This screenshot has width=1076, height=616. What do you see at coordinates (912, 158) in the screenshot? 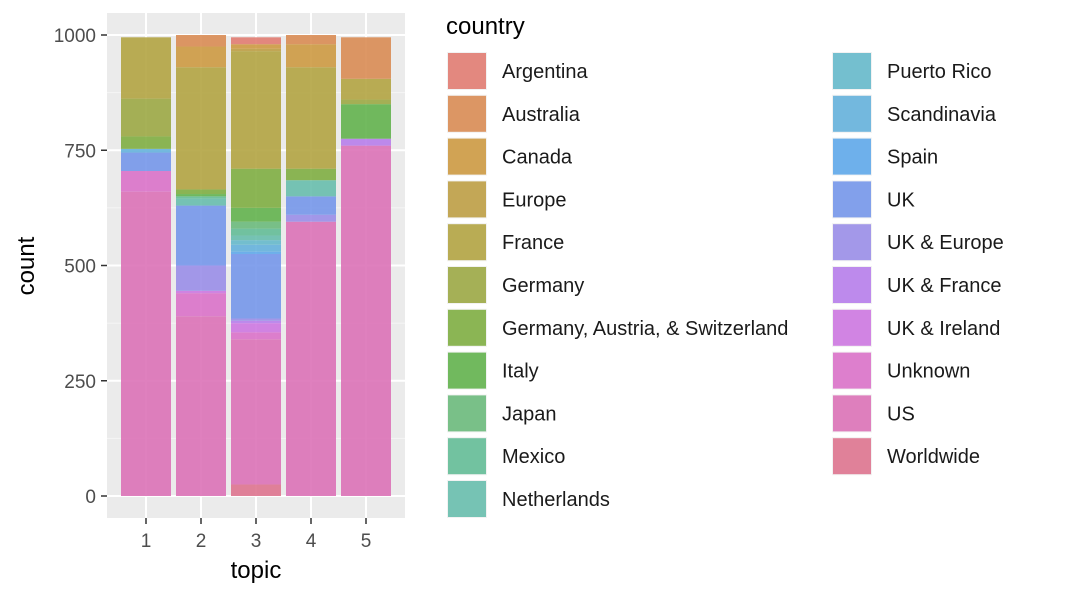
I see `legend-label: Spain` at bounding box center [912, 158].